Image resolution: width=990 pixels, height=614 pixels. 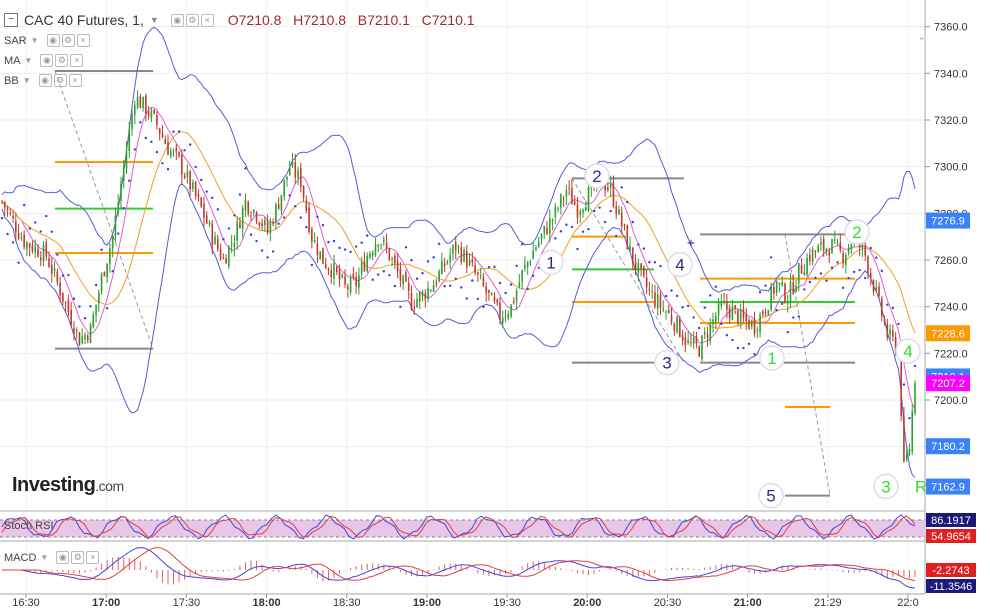 What do you see at coordinates (886, 486) in the screenshot?
I see `elliott-circle` at bounding box center [886, 486].